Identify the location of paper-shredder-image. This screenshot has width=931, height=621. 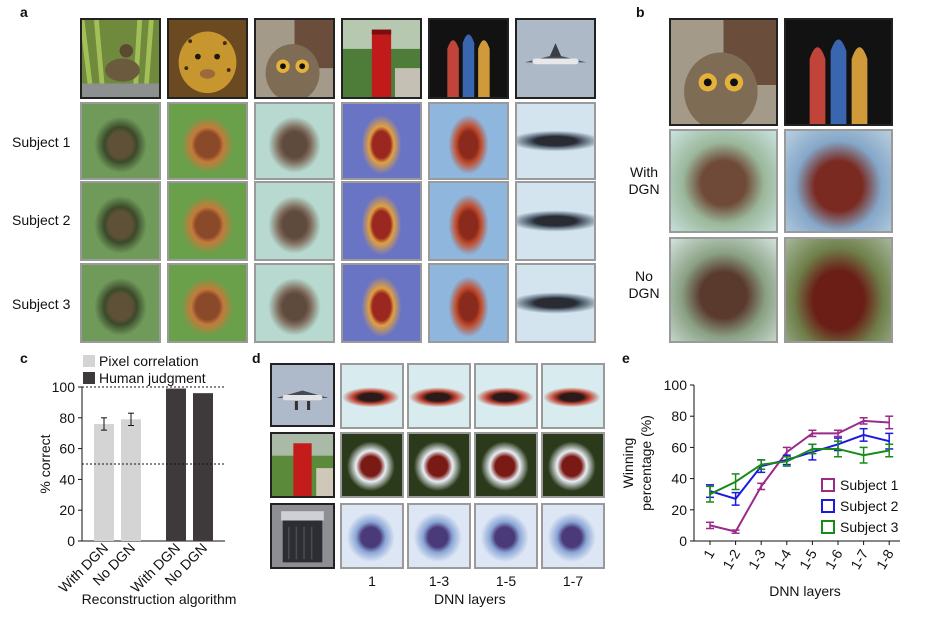
(302, 536).